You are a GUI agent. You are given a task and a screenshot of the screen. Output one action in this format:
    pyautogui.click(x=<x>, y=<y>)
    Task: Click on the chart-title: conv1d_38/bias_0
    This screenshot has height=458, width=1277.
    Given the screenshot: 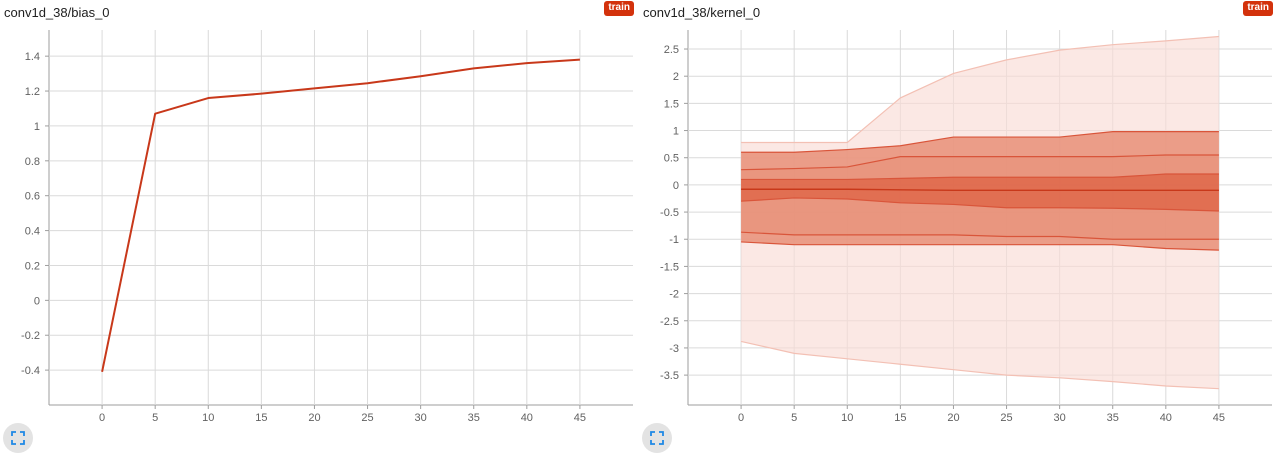 What is the action you would take?
    pyautogui.click(x=57, y=12)
    